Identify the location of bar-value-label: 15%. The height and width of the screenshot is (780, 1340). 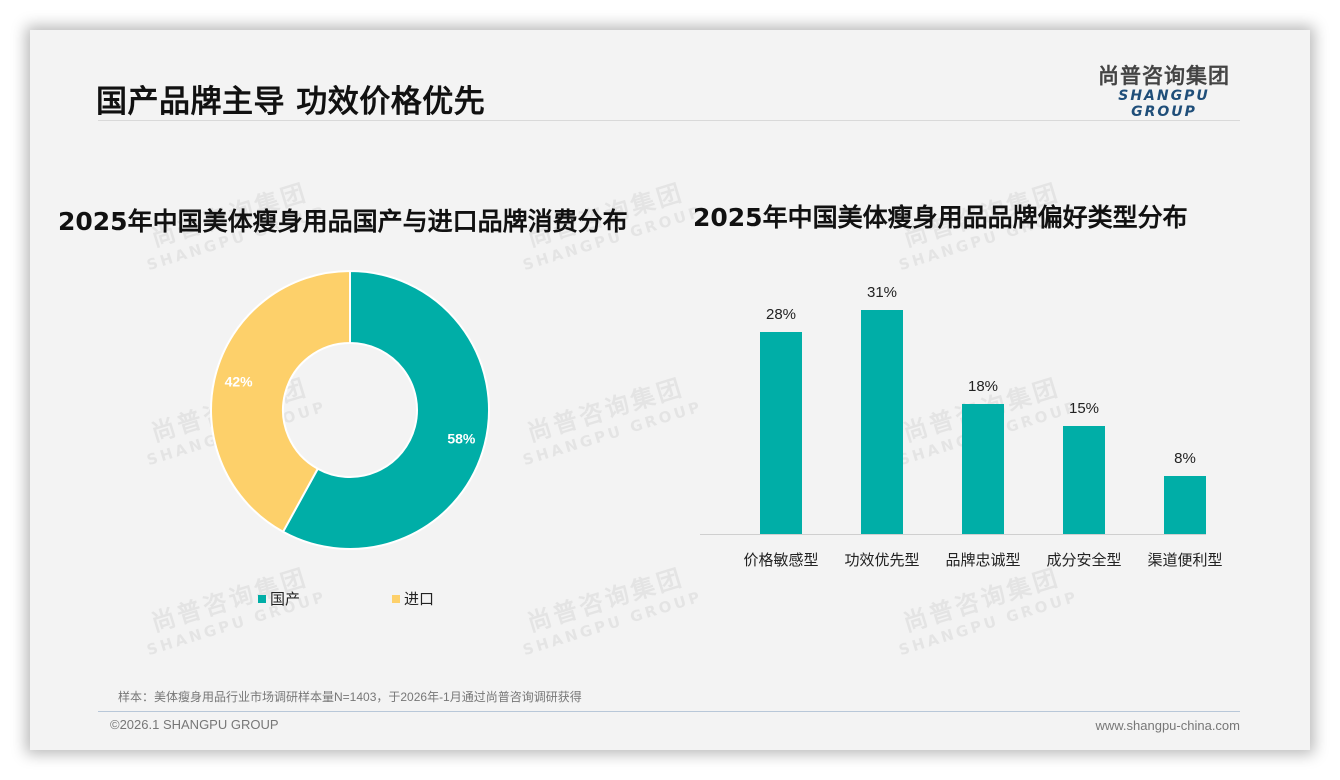
(1084, 408).